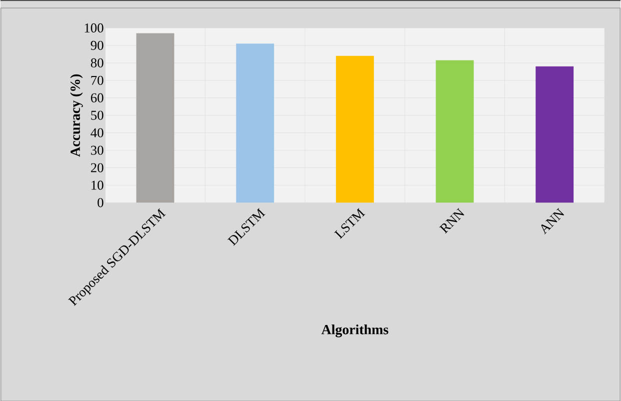 The width and height of the screenshot is (621, 401). I want to click on y-tick-label: 0, so click(101, 203).